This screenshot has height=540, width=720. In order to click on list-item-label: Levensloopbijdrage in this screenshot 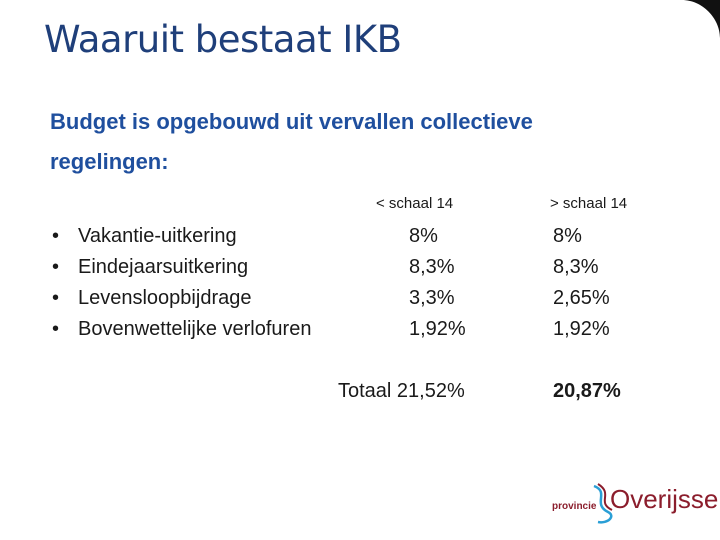, I will do `click(165, 298)`.